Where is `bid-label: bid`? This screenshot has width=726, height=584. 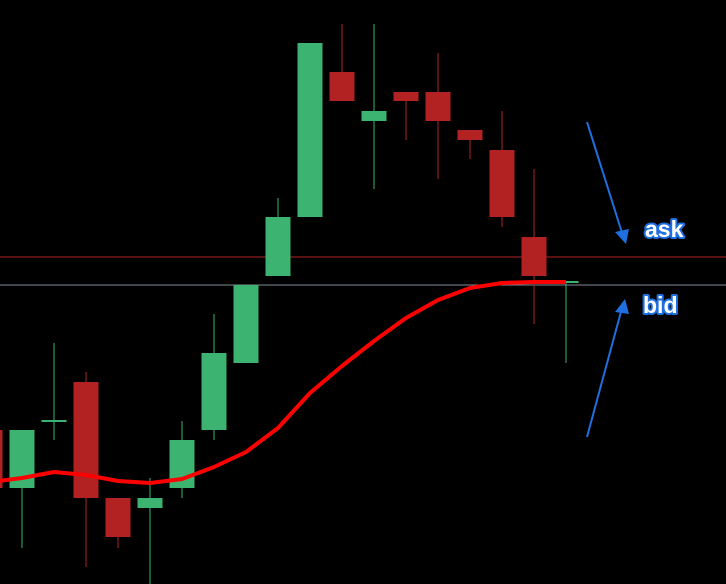 bid-label: bid is located at coordinates (660, 305).